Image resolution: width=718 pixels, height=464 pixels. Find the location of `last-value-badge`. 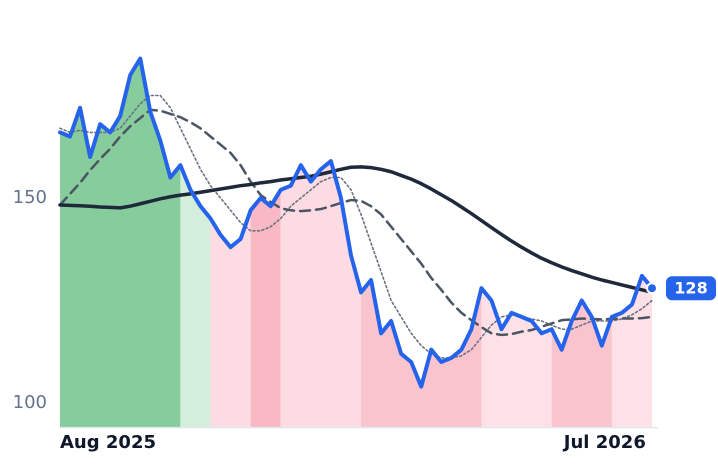

last-value-badge is located at coordinates (691, 288).